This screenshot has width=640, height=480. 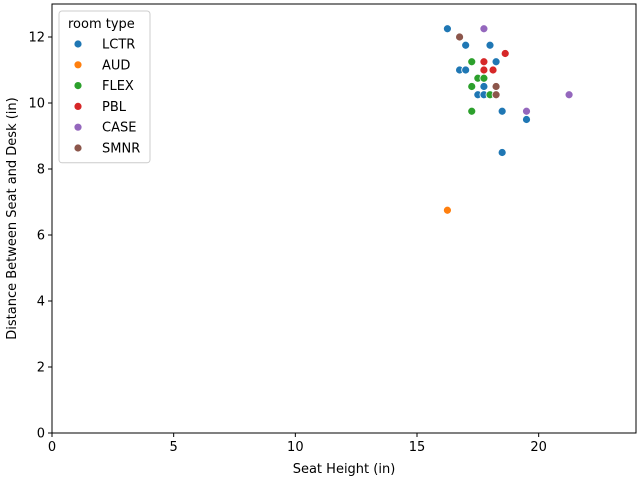 What do you see at coordinates (41, 302) in the screenshot?
I see `y-tick-label: 4` at bounding box center [41, 302].